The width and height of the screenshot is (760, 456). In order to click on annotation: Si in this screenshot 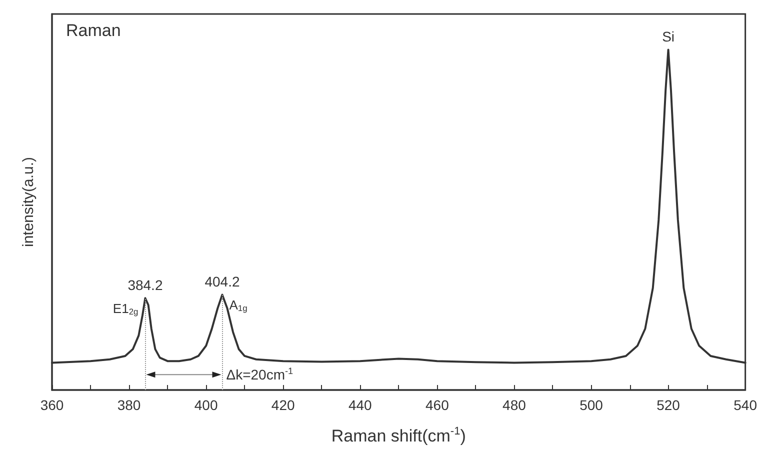, I will do `click(668, 36)`.